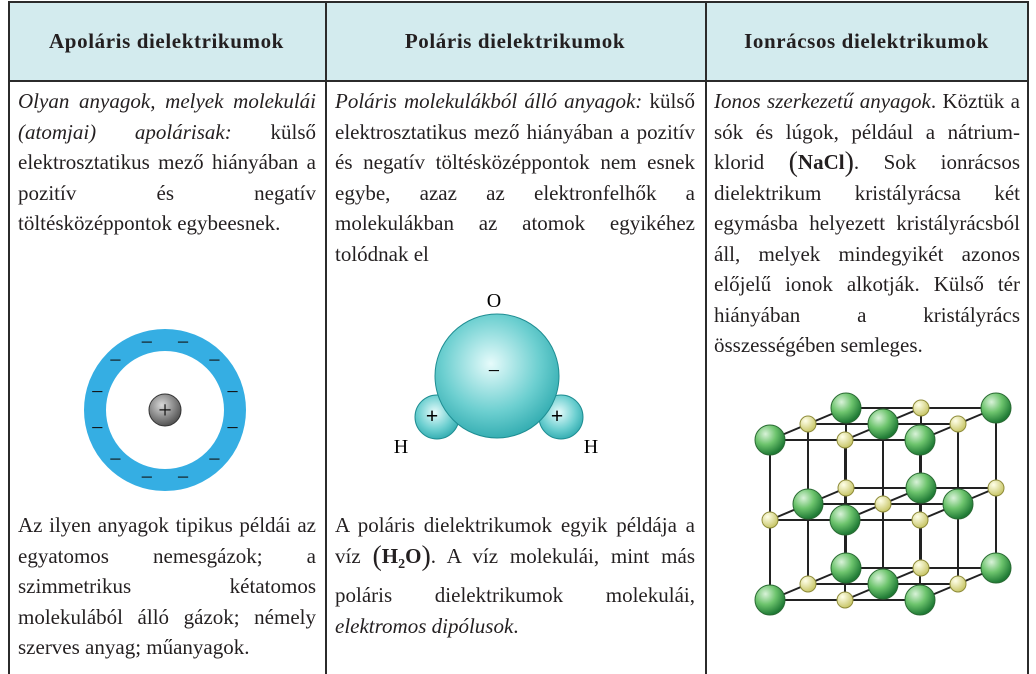 This screenshot has height=674, width=1036. Describe the element at coordinates (821, 162) in the screenshot. I see `text-run: NaCl` at that location.